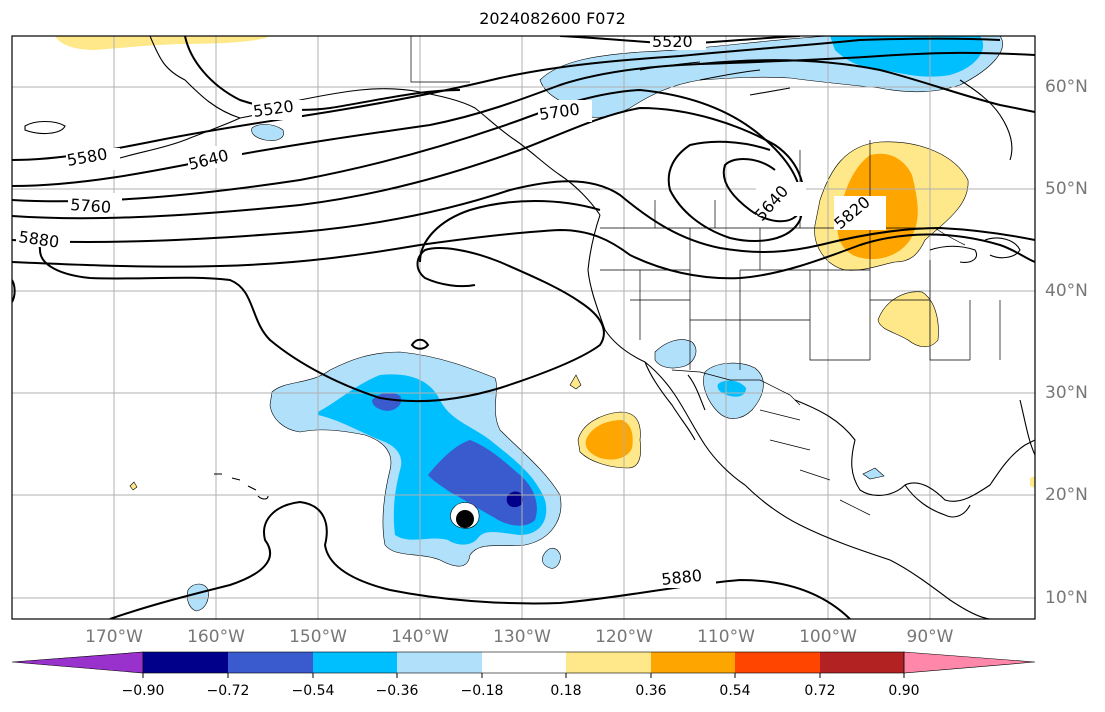  Describe the element at coordinates (904, 691) in the screenshot. I see `colorbar-tick-label: 0.90` at that location.